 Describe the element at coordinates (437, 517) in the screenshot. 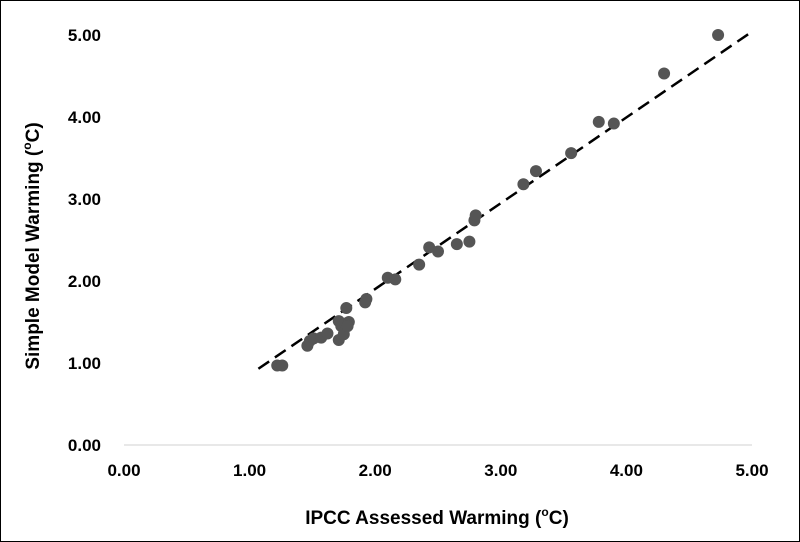

I see `x-axis-title: IPCC Assessed Warming (oC)` at that location.